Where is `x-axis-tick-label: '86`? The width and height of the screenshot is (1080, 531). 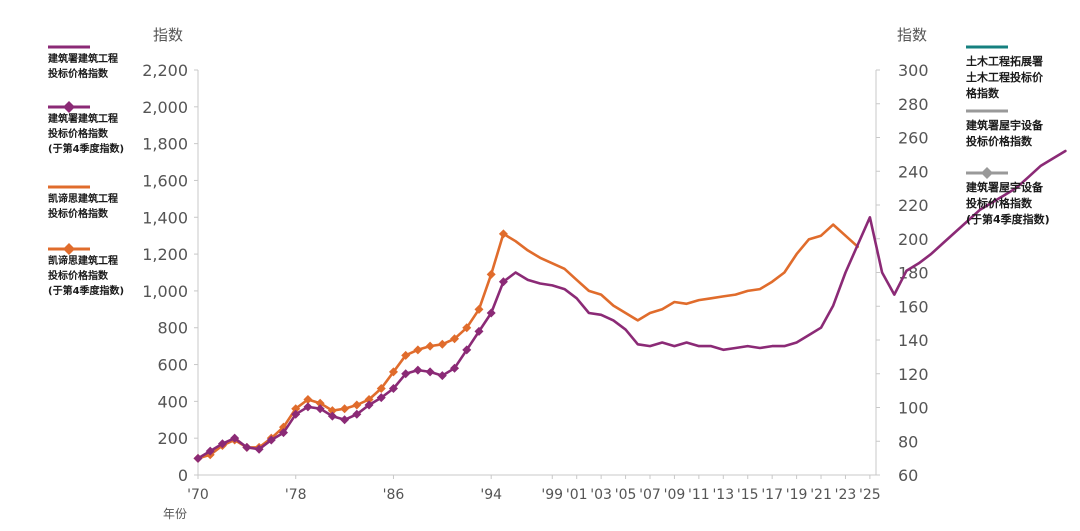
x-axis-tick-label: '86 is located at coordinates (394, 495).